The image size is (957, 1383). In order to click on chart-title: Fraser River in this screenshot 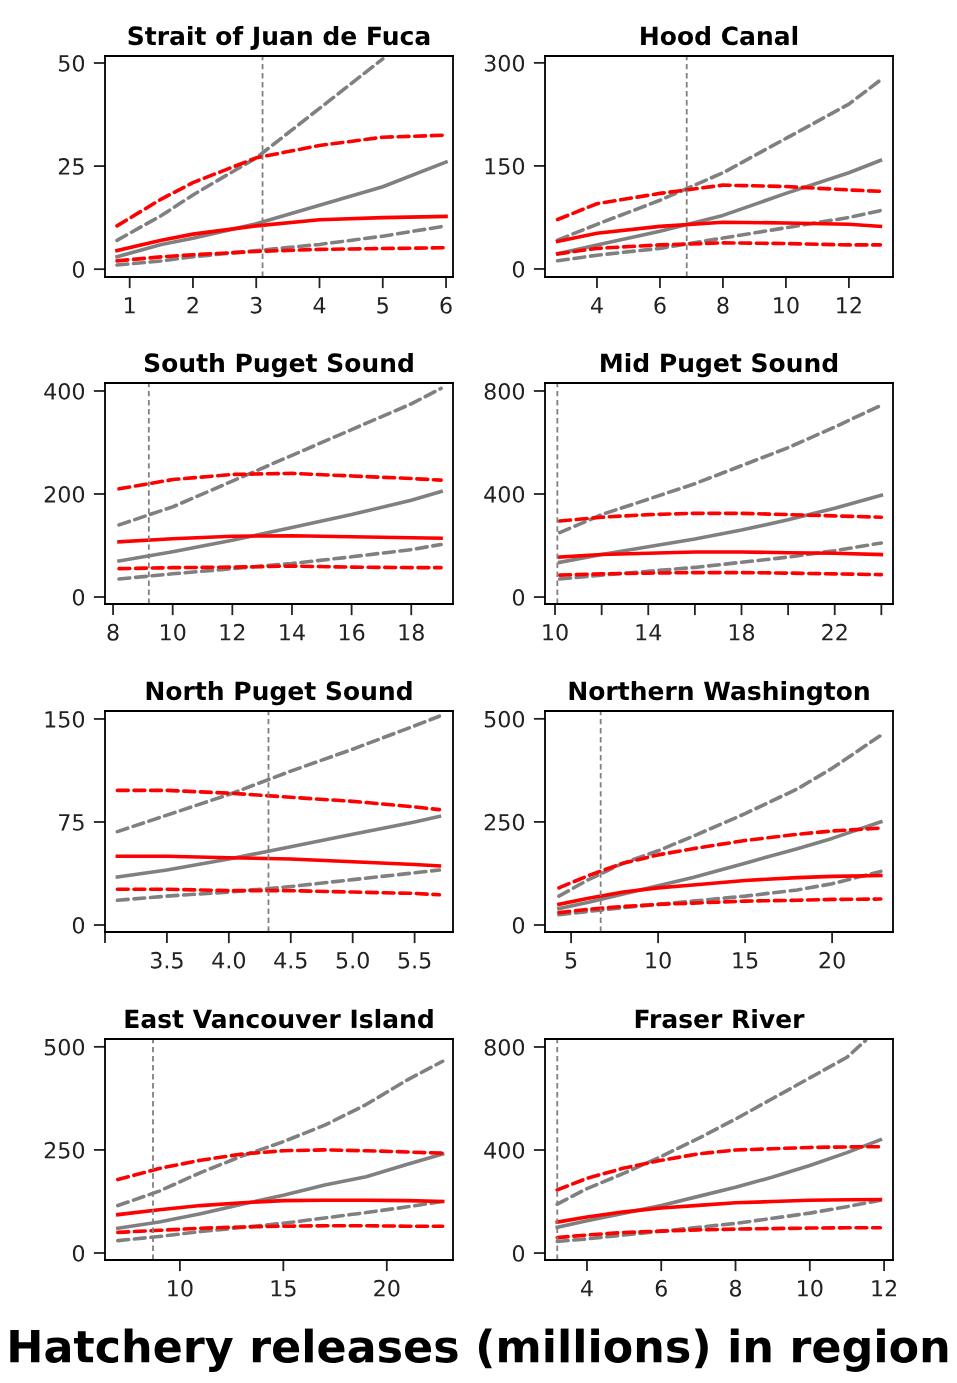, I will do `click(720, 1018)`.